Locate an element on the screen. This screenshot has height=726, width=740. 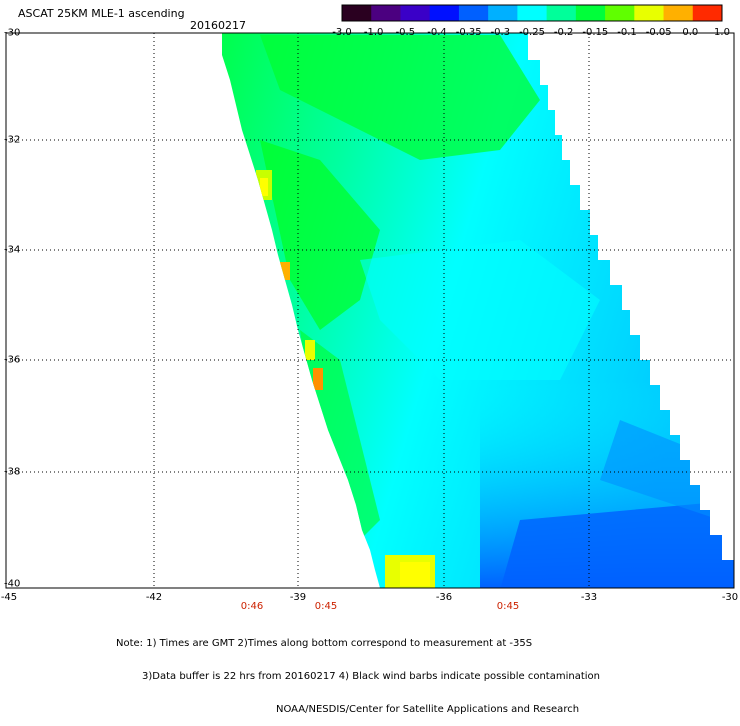
lat-label: -30 is located at coordinates (12, 33).